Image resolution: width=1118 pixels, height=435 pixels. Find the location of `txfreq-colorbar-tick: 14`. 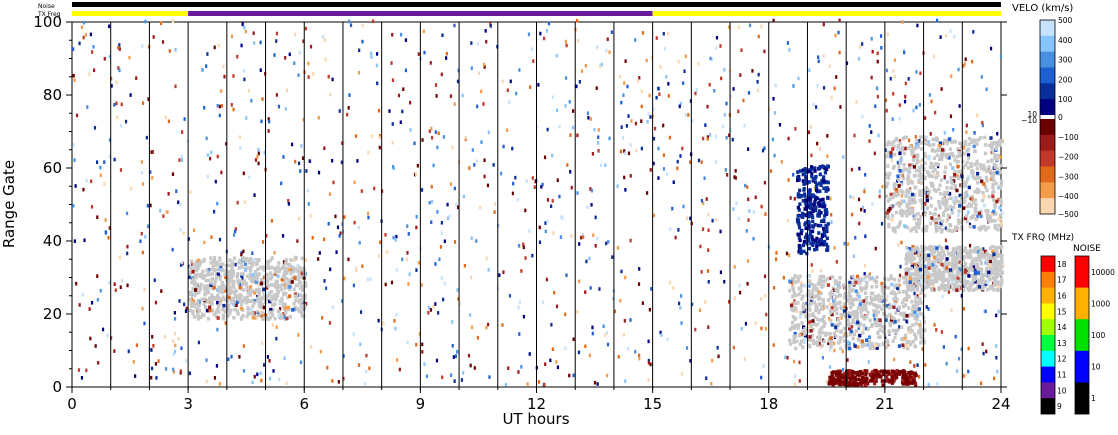

txfreq-colorbar-tick: 14 is located at coordinates (1062, 327).